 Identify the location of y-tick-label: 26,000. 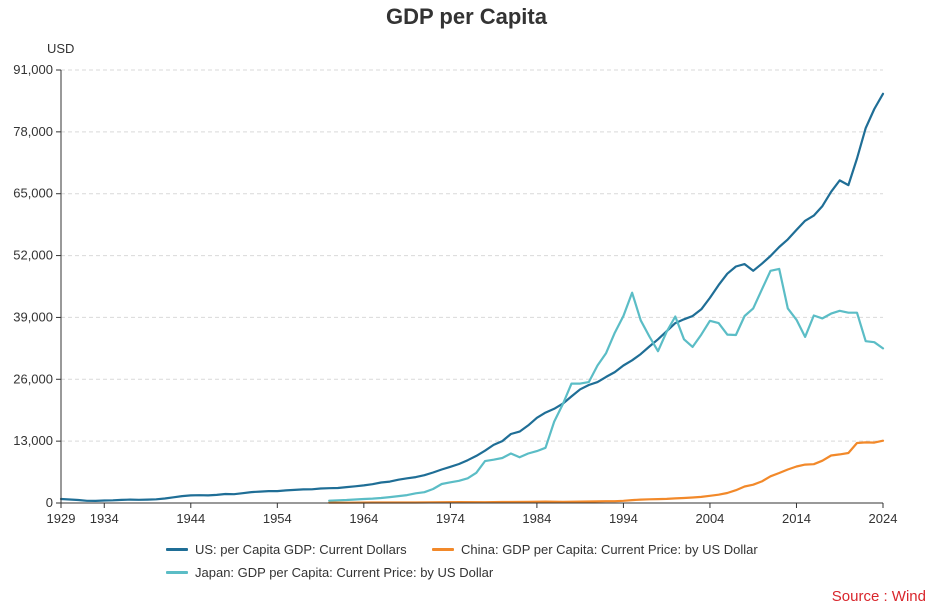
(33, 378).